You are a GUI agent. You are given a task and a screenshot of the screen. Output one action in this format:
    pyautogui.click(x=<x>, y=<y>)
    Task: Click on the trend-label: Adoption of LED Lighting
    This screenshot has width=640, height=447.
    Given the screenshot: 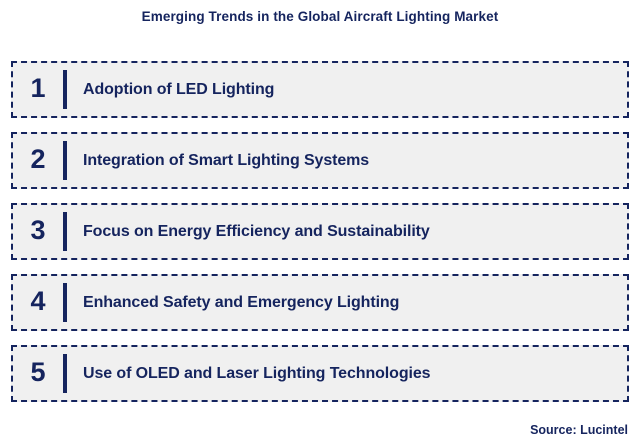 What is the action you would take?
    pyautogui.click(x=179, y=89)
    